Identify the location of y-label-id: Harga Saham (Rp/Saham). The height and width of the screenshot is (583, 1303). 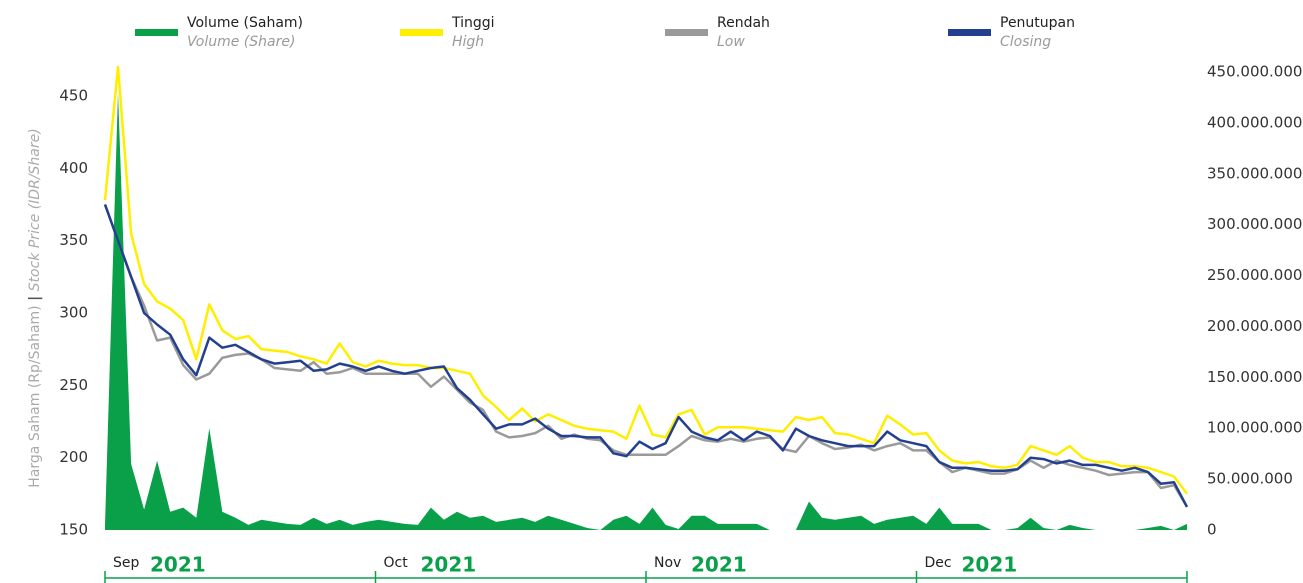
(35, 396).